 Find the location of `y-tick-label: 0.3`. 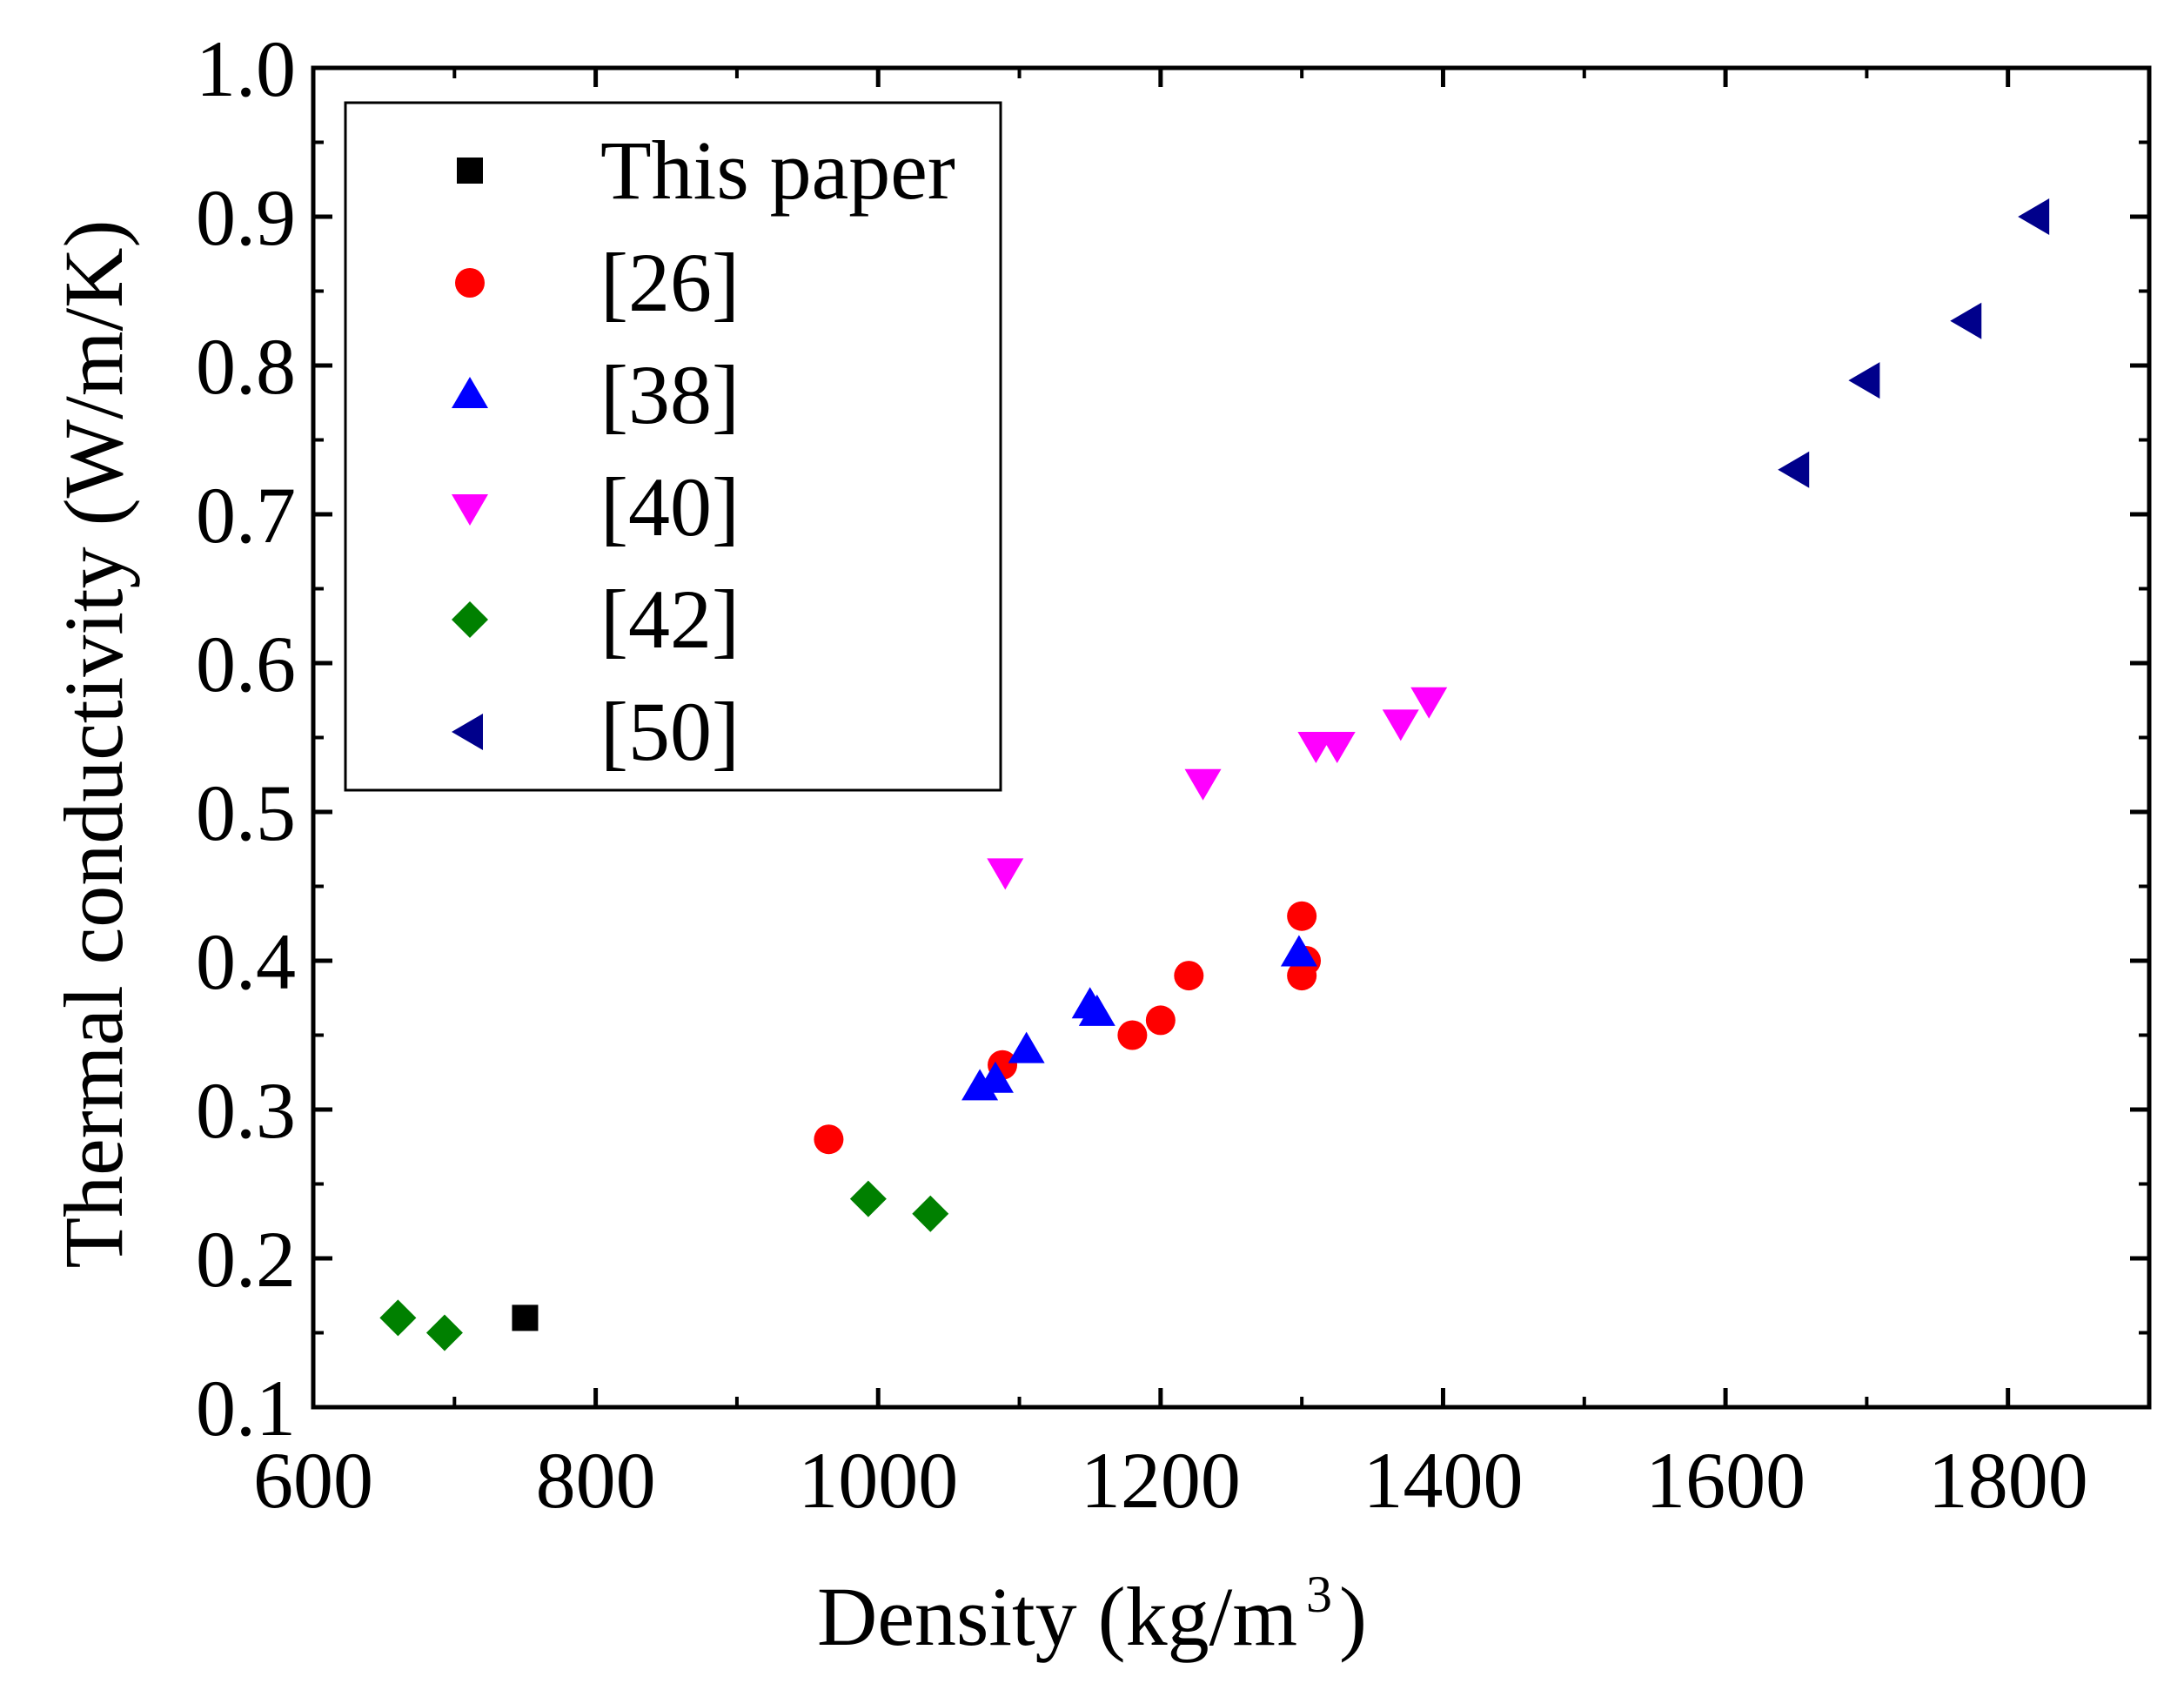

y-tick-label: 0.3 is located at coordinates (246, 1110).